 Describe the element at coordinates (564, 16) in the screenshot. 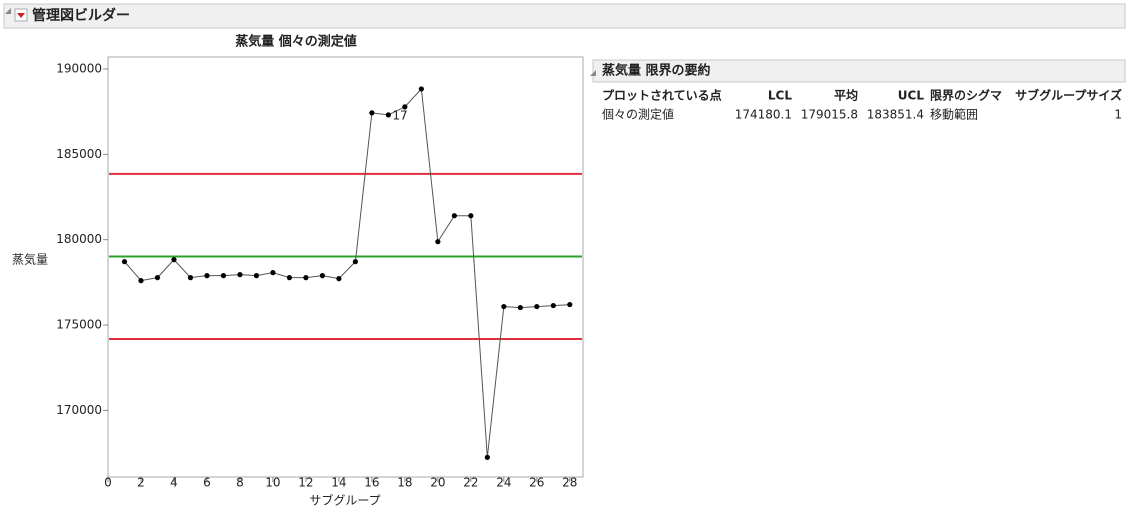

I see `header-bar` at that location.